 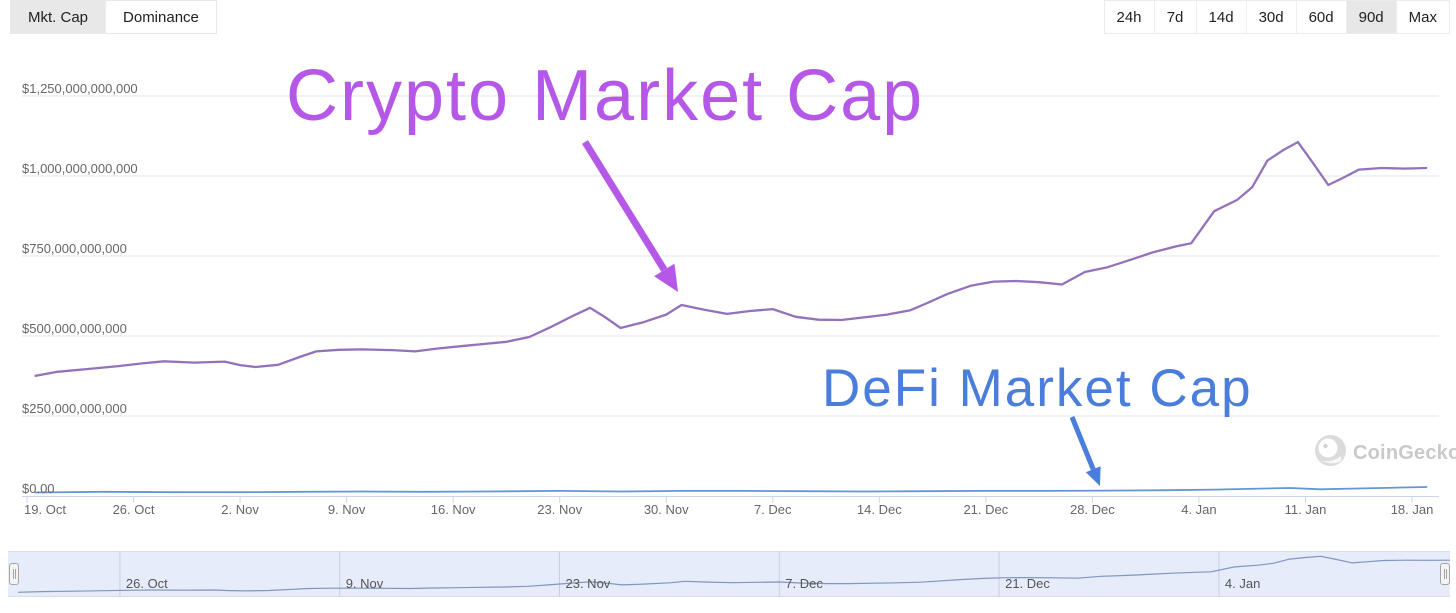 I want to click on y-axis-label: $1,250,000,000,000, so click(x=80, y=88).